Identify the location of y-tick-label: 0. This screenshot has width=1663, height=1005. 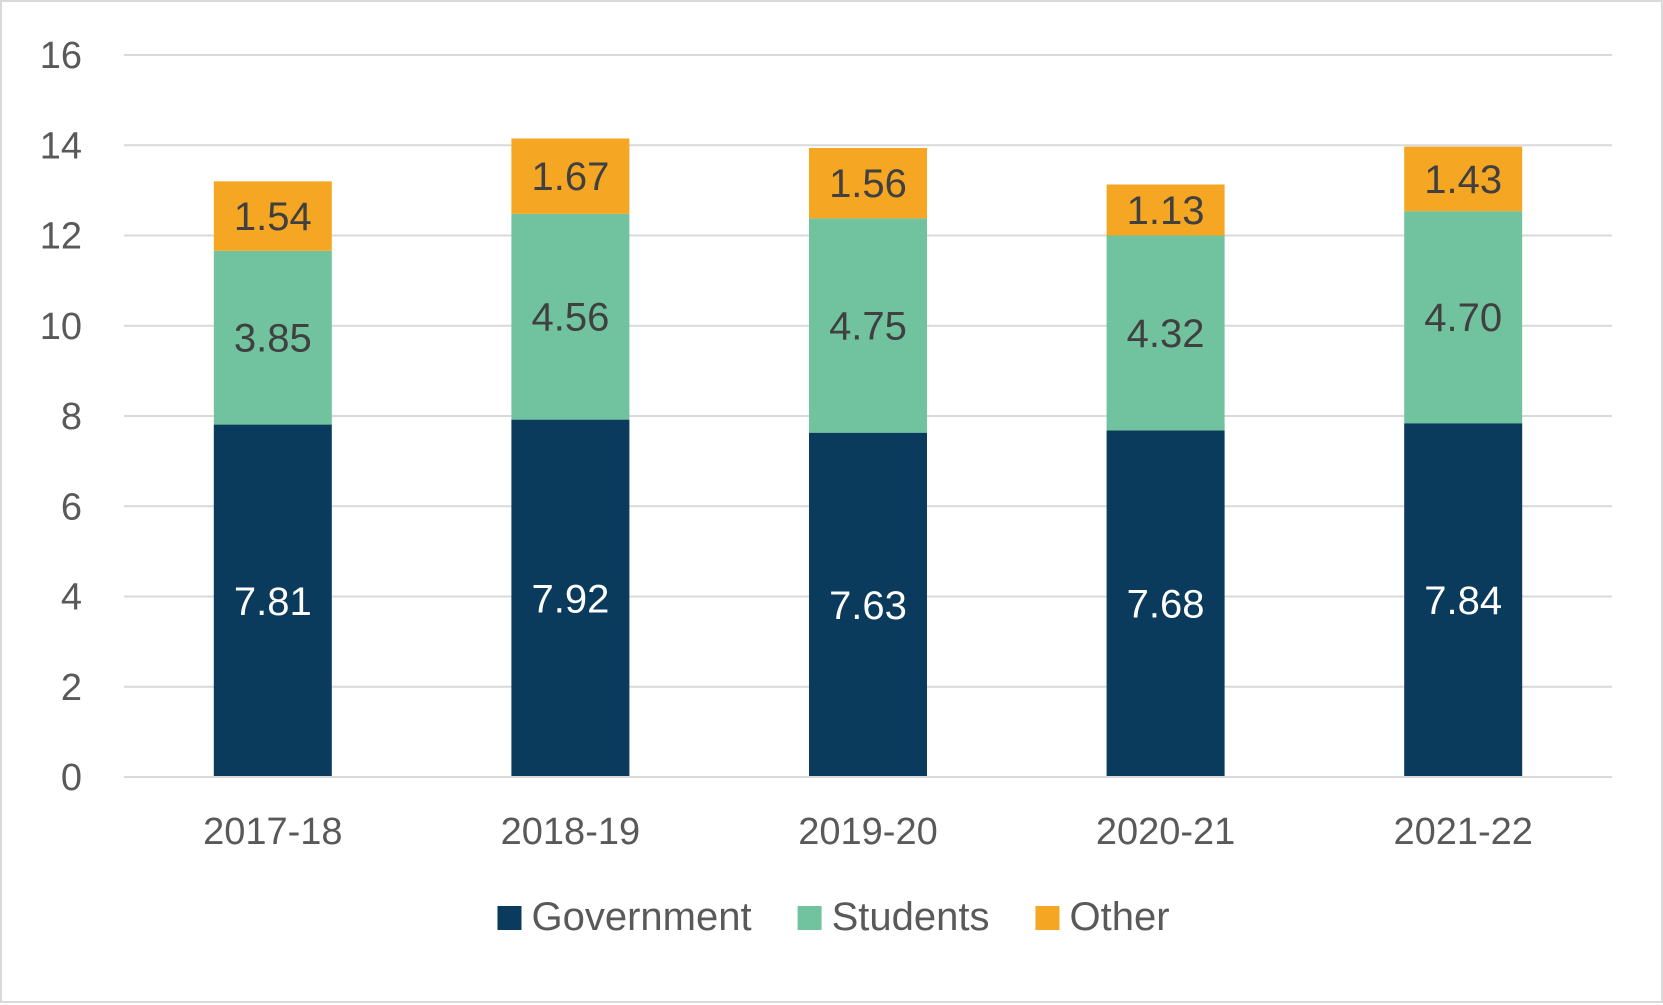
(71, 778).